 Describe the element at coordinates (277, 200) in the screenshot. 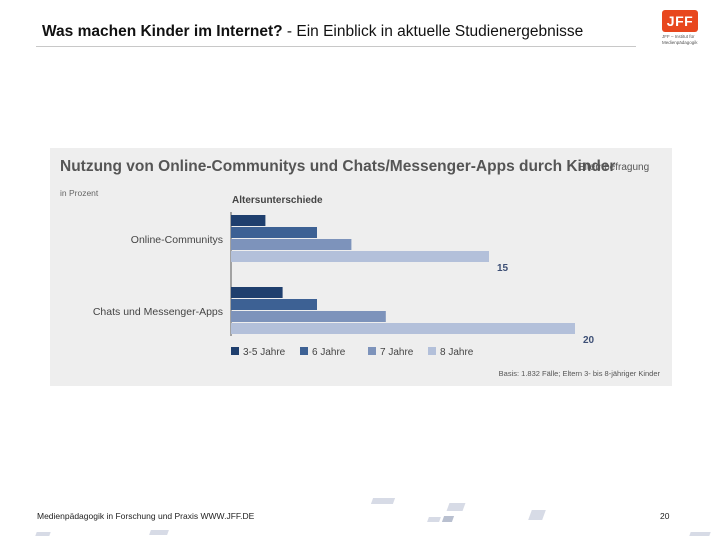

I see `chart-subtitle: Altersunterschiede` at that location.